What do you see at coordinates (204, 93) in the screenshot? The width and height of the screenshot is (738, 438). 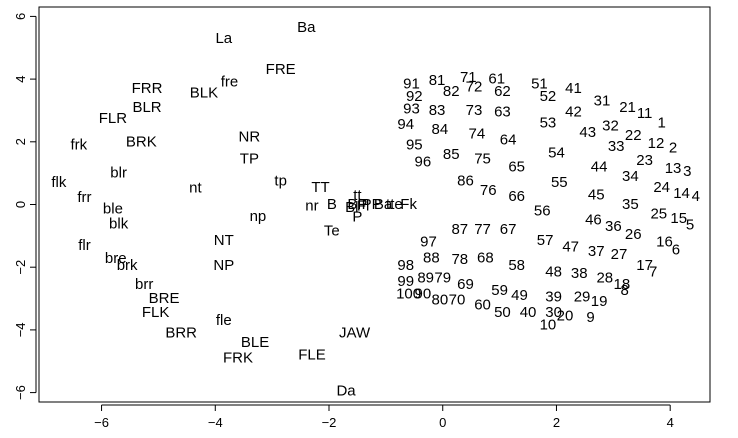 I see `point-label: BLK` at bounding box center [204, 93].